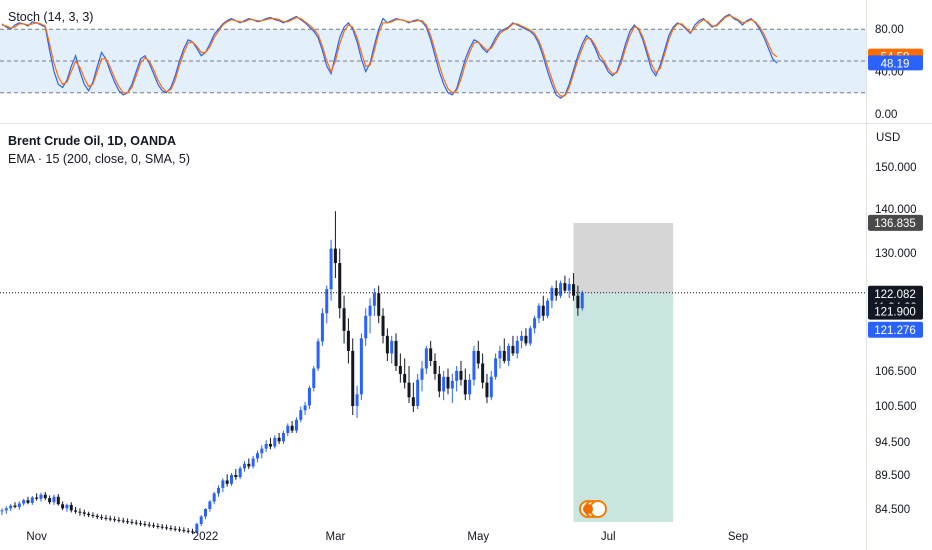 The height and width of the screenshot is (550, 932). Describe the element at coordinates (738, 537) in the screenshot. I see `time-axis-tick-label: Sep` at that location.